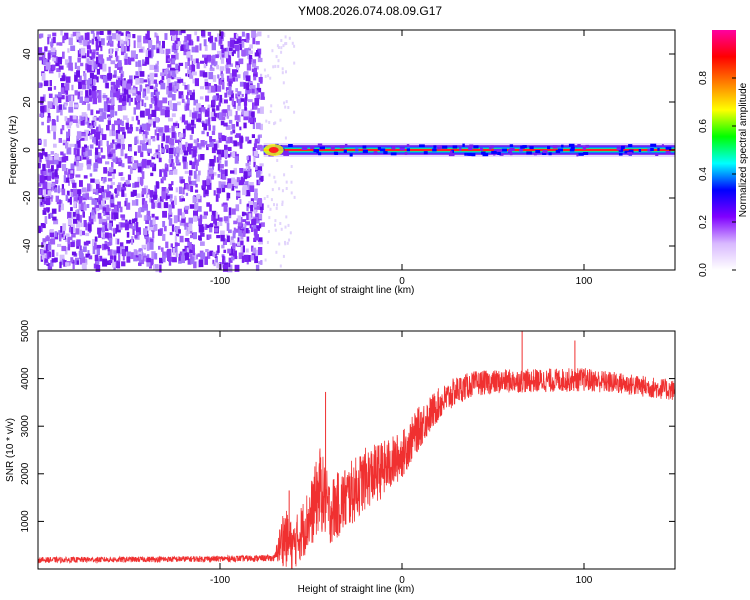 This screenshot has width=750, height=600. I want to click on y-tick-label: -40, so click(27, 245).